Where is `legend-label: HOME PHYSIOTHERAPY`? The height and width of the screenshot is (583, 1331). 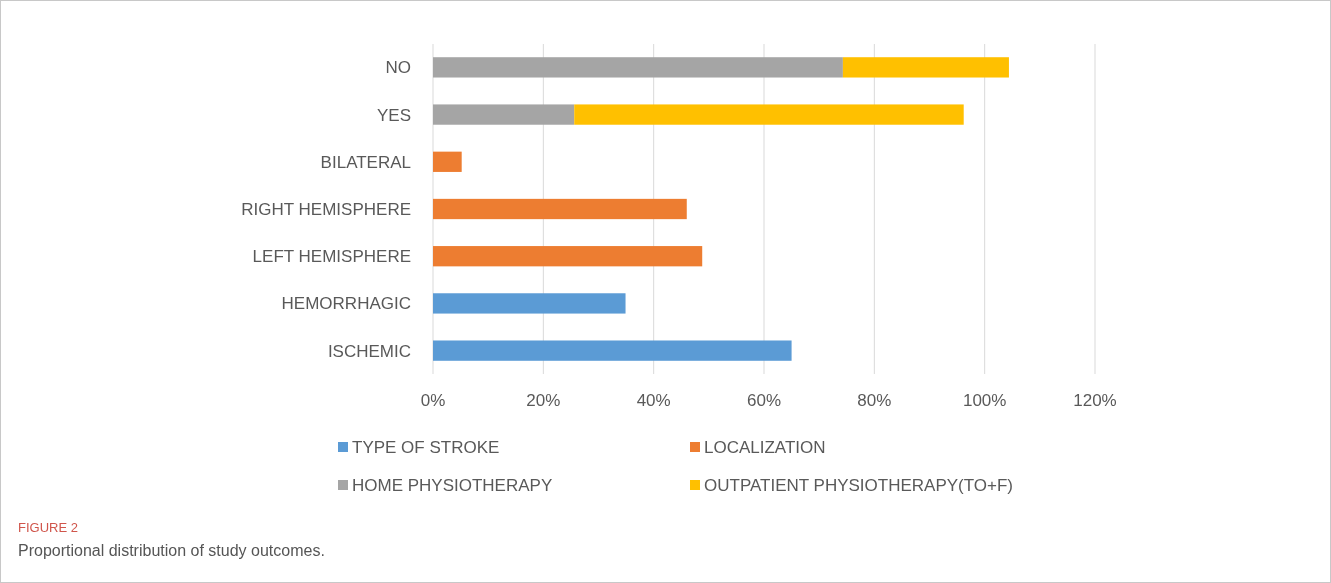
legend-label: HOME PHYSIOTHERAPY is located at coordinates (452, 485).